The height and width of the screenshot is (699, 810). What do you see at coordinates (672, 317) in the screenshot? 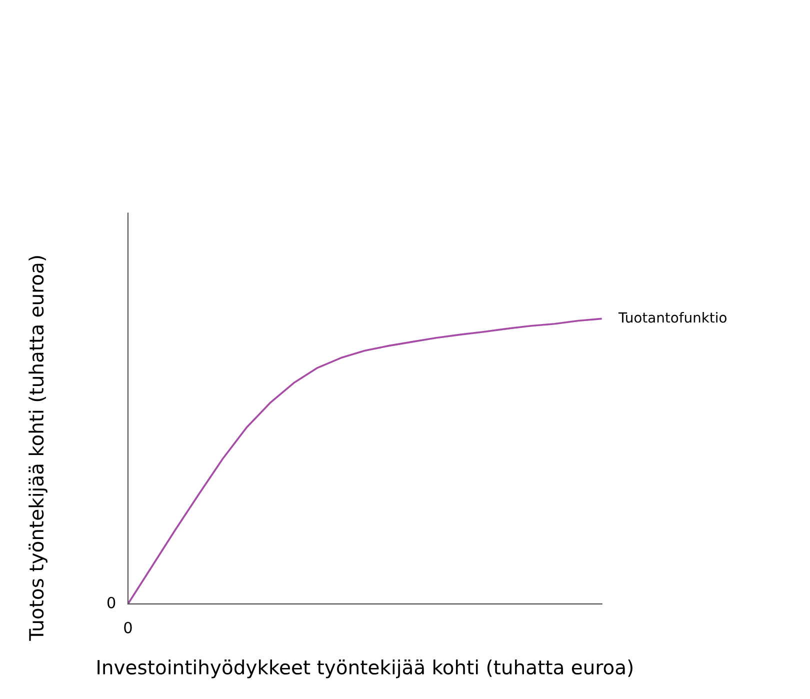
I see `series-label: Tuotantofunktio` at bounding box center [672, 317].